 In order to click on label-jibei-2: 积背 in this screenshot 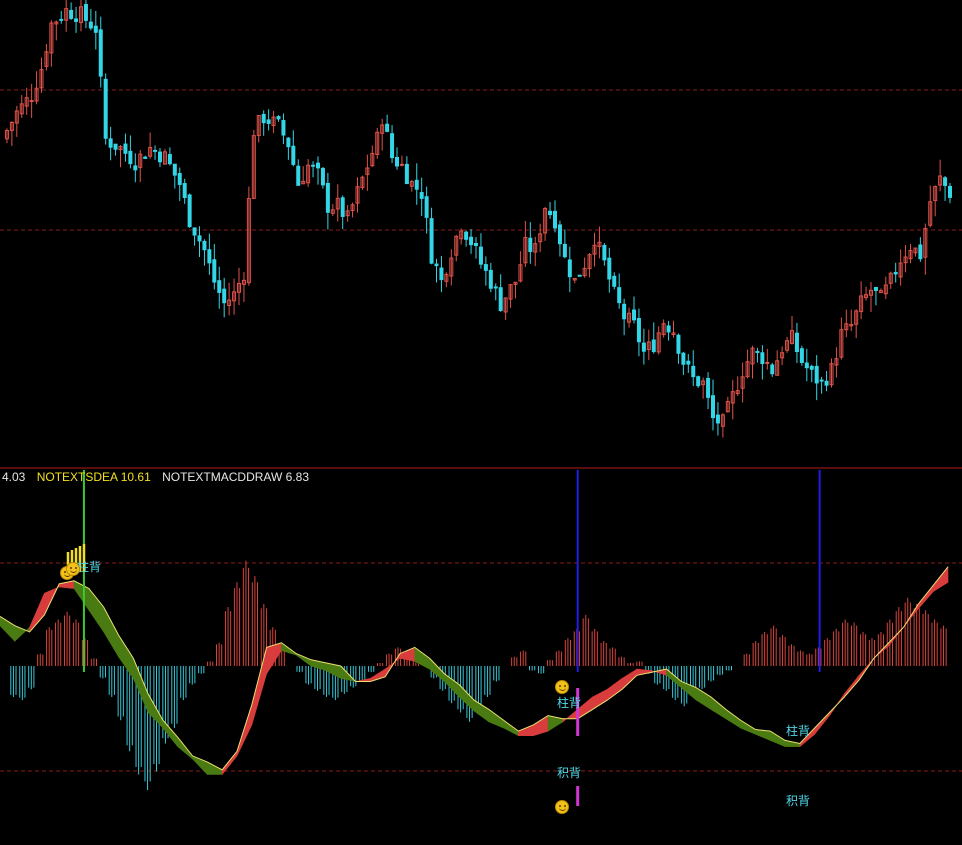, I will do `click(798, 801)`.